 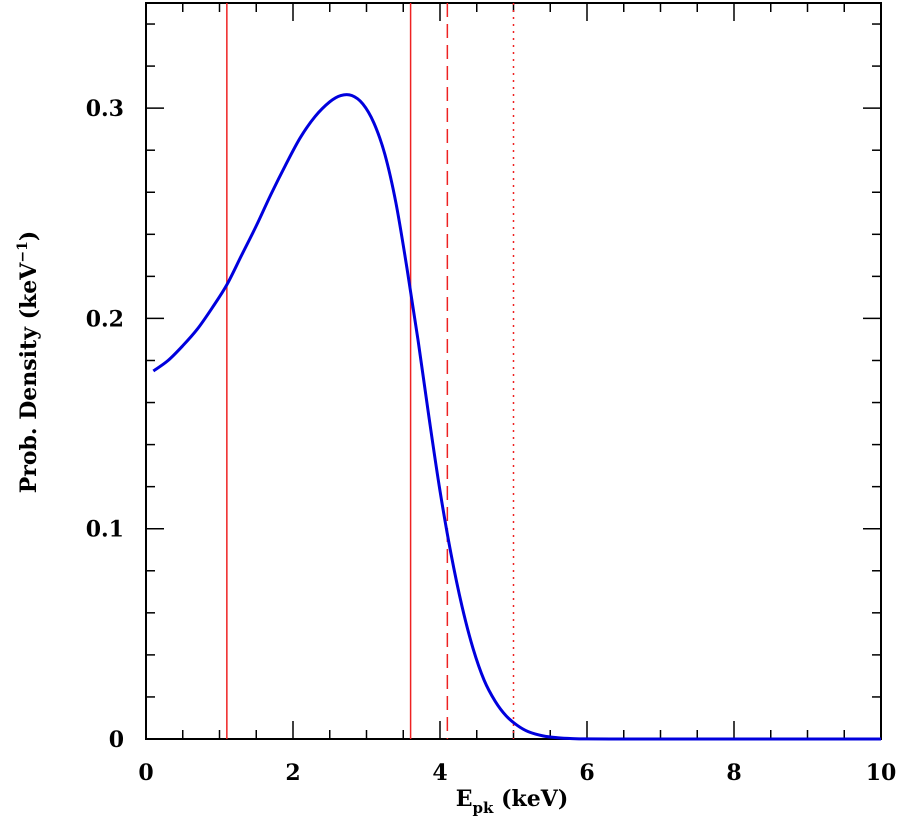 What do you see at coordinates (586, 773) in the screenshot?
I see `x-tick-label: 6` at bounding box center [586, 773].